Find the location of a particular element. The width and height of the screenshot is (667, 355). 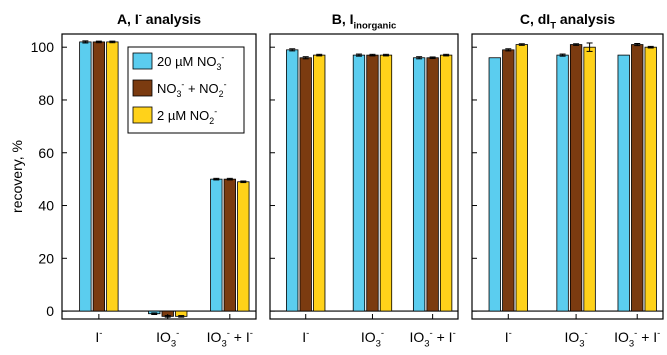

y-axis-label: recovery, % is located at coordinates (17, 176).